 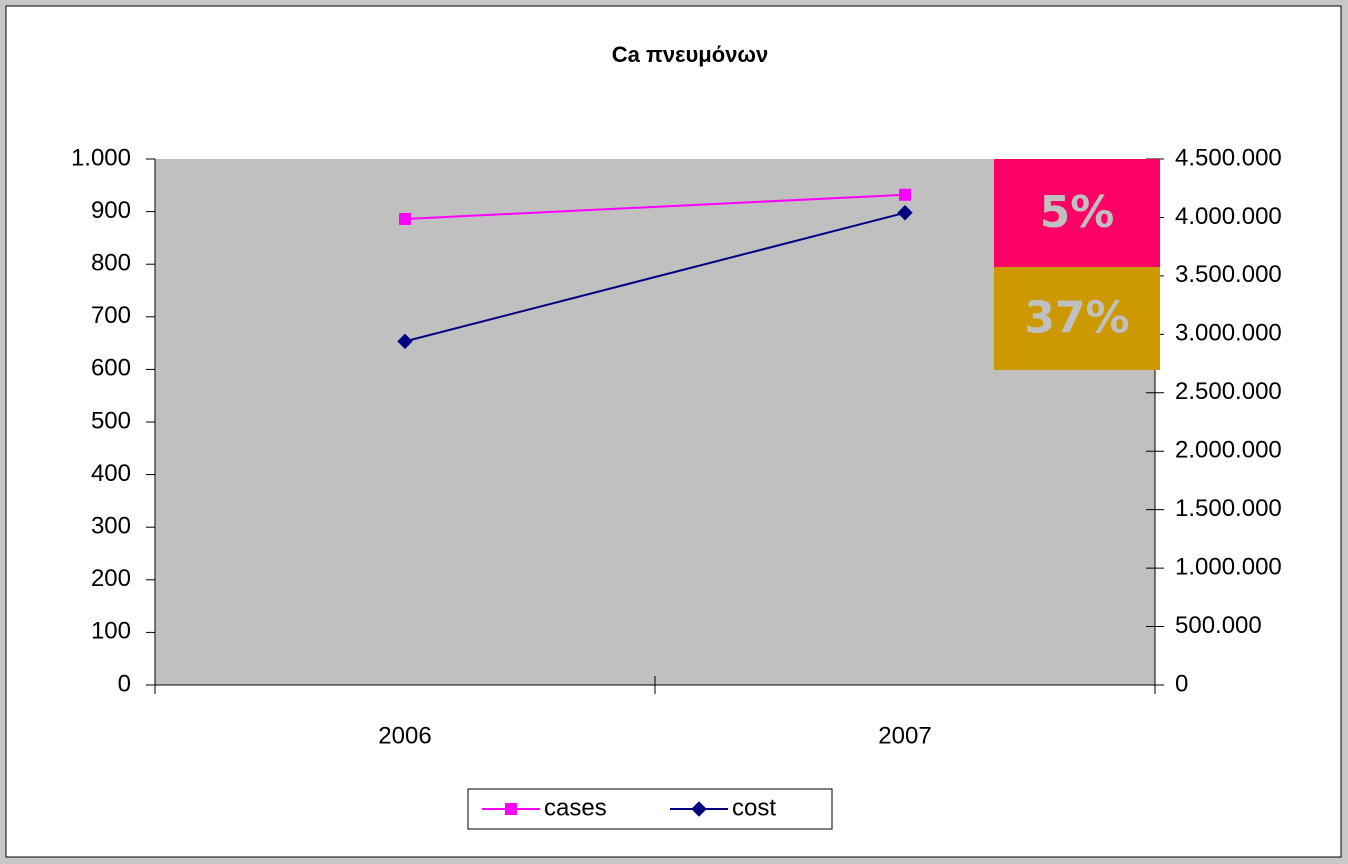 I want to click on legend-label: cost, so click(x=754, y=807).